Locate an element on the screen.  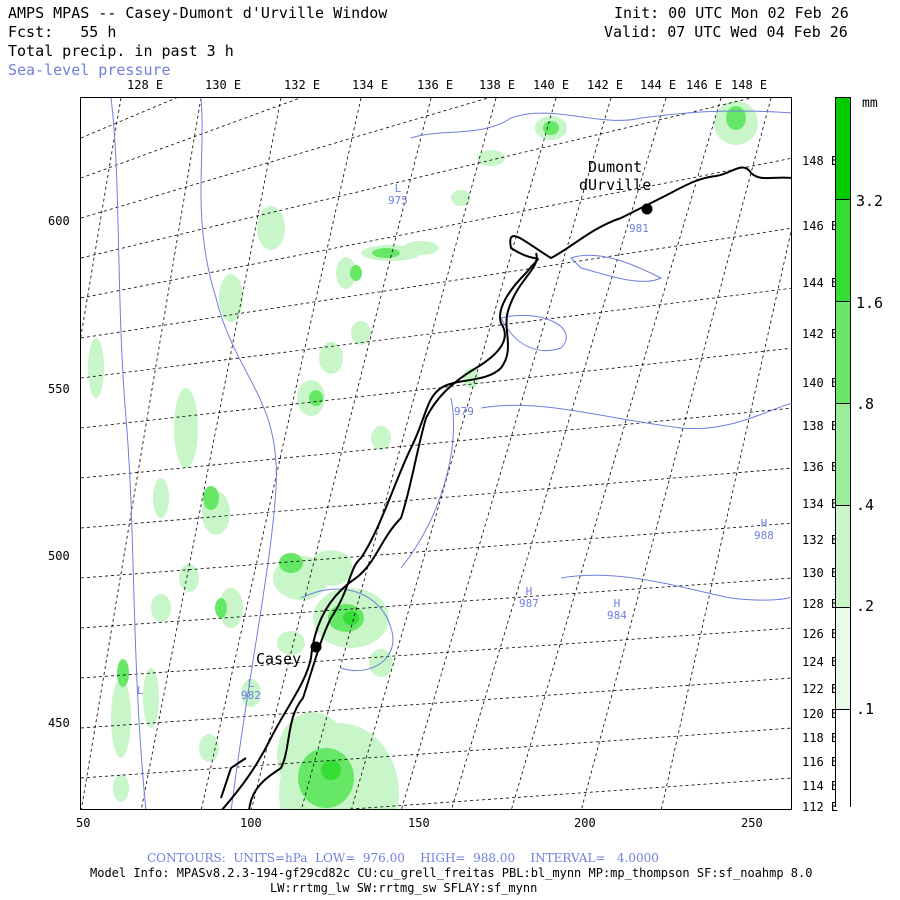
right-tick: 138 E is located at coordinates (820, 426).